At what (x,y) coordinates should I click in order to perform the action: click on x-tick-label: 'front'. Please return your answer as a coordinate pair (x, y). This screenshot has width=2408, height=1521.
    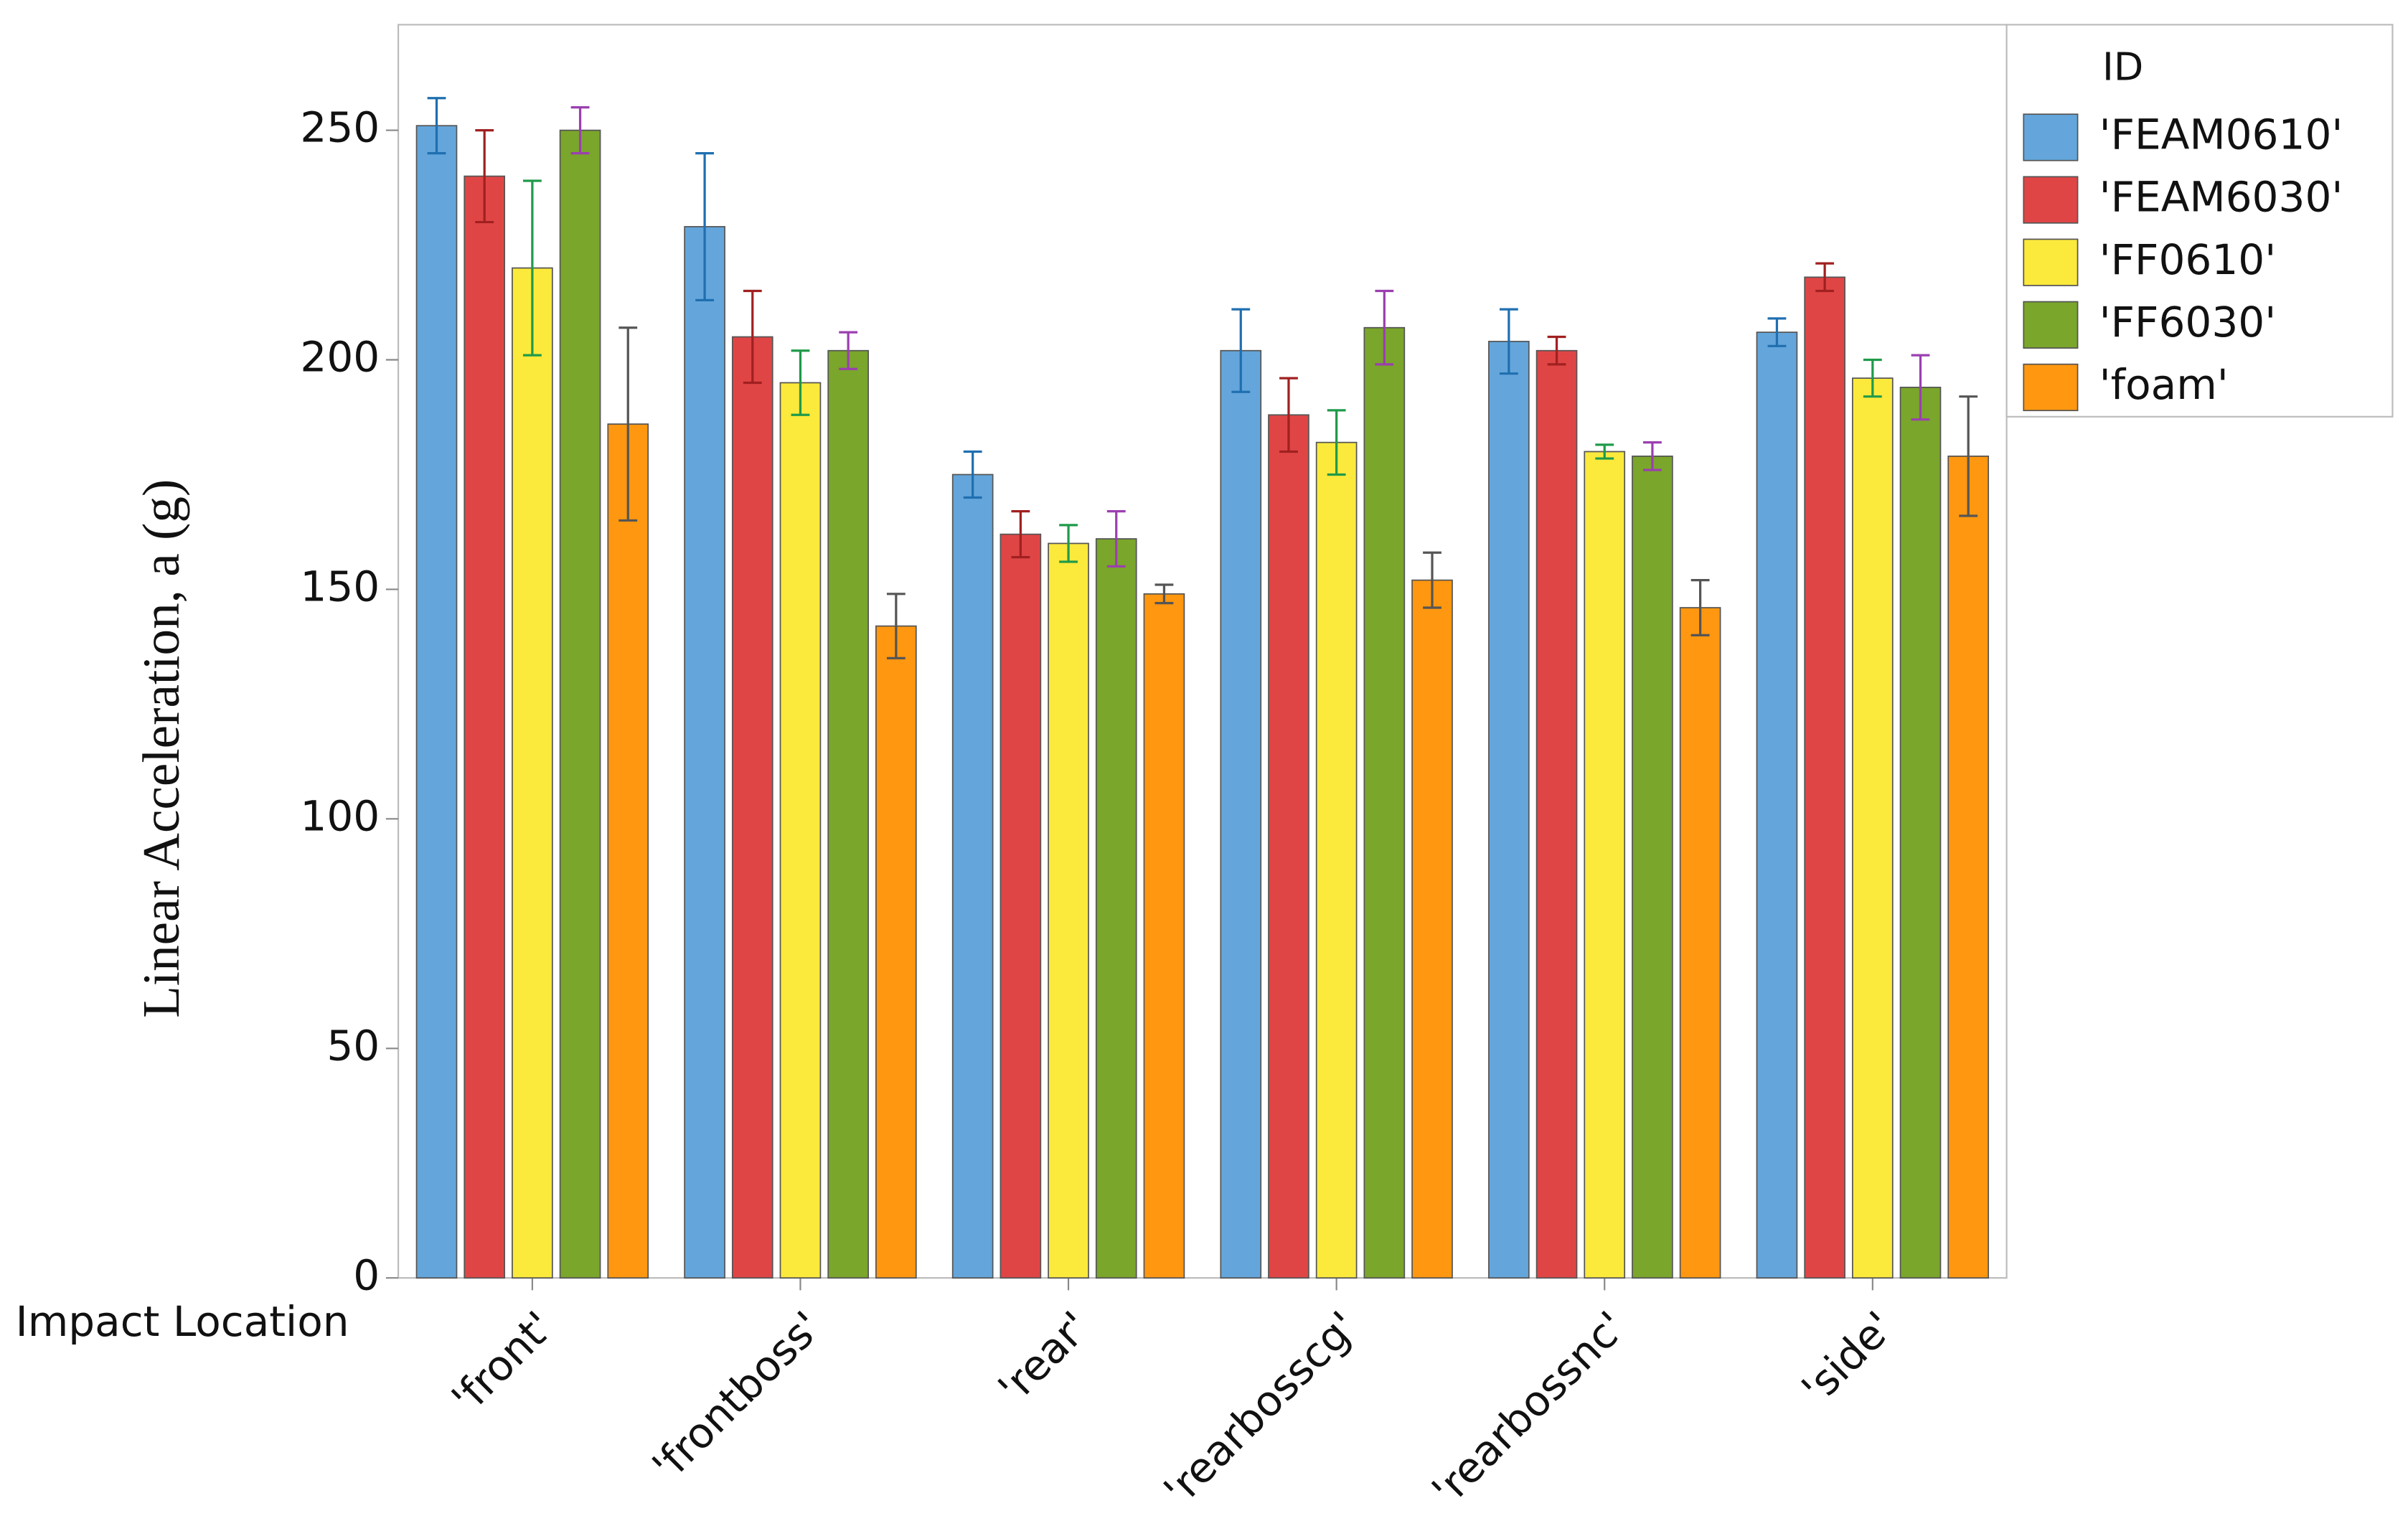
    Looking at the image, I should click on (502, 1362).